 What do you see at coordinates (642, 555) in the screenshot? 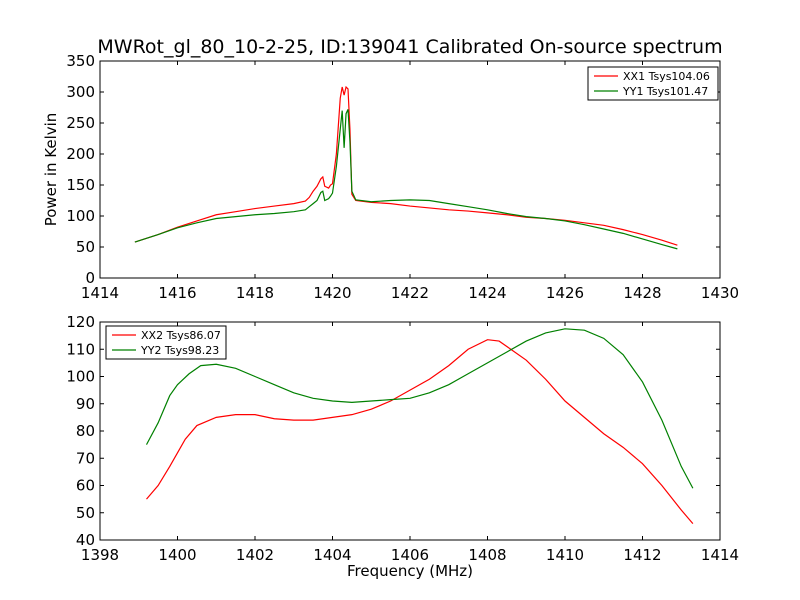
I see `x-tick-label: 1412` at bounding box center [642, 555].